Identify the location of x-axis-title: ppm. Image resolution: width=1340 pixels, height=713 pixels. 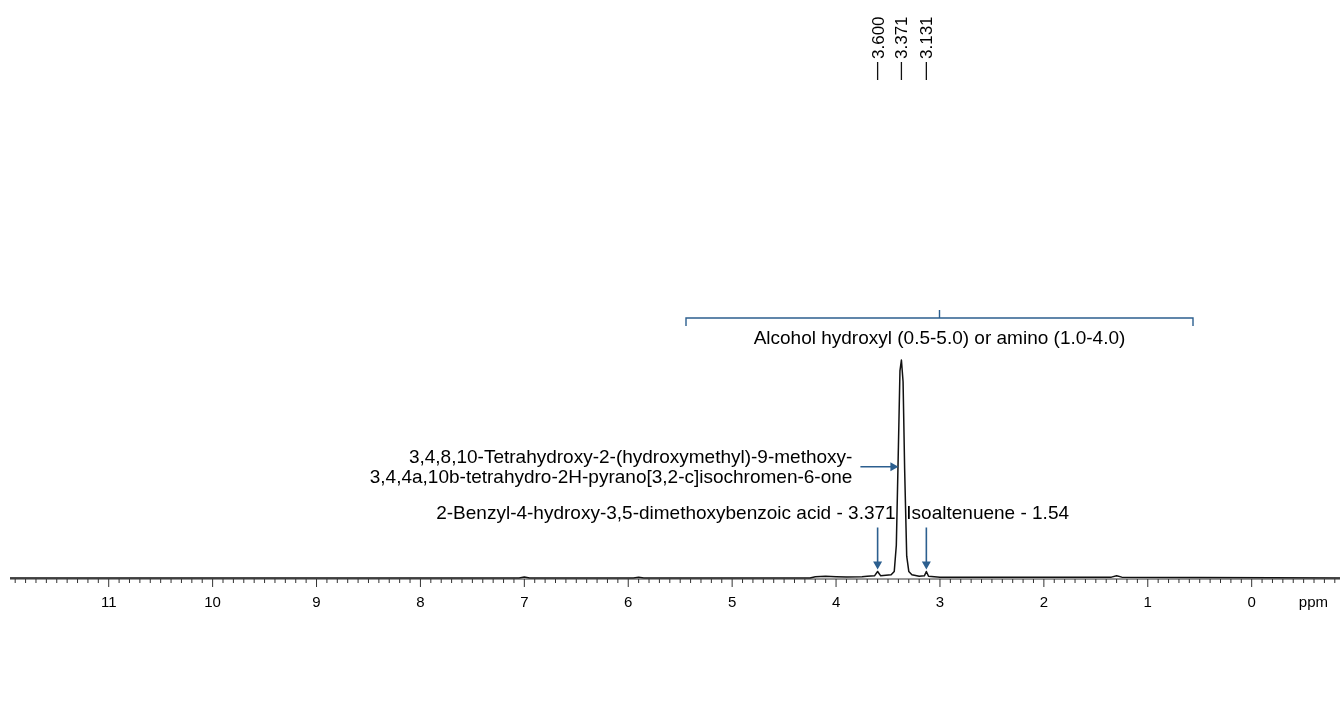
(1313, 601).